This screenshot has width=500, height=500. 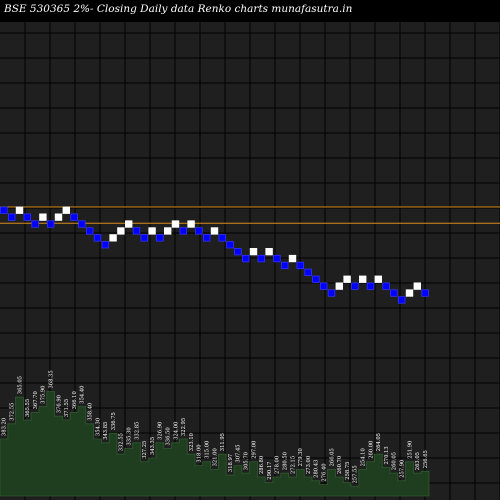 I want to click on price-label: 343.85, so click(x=106, y=431).